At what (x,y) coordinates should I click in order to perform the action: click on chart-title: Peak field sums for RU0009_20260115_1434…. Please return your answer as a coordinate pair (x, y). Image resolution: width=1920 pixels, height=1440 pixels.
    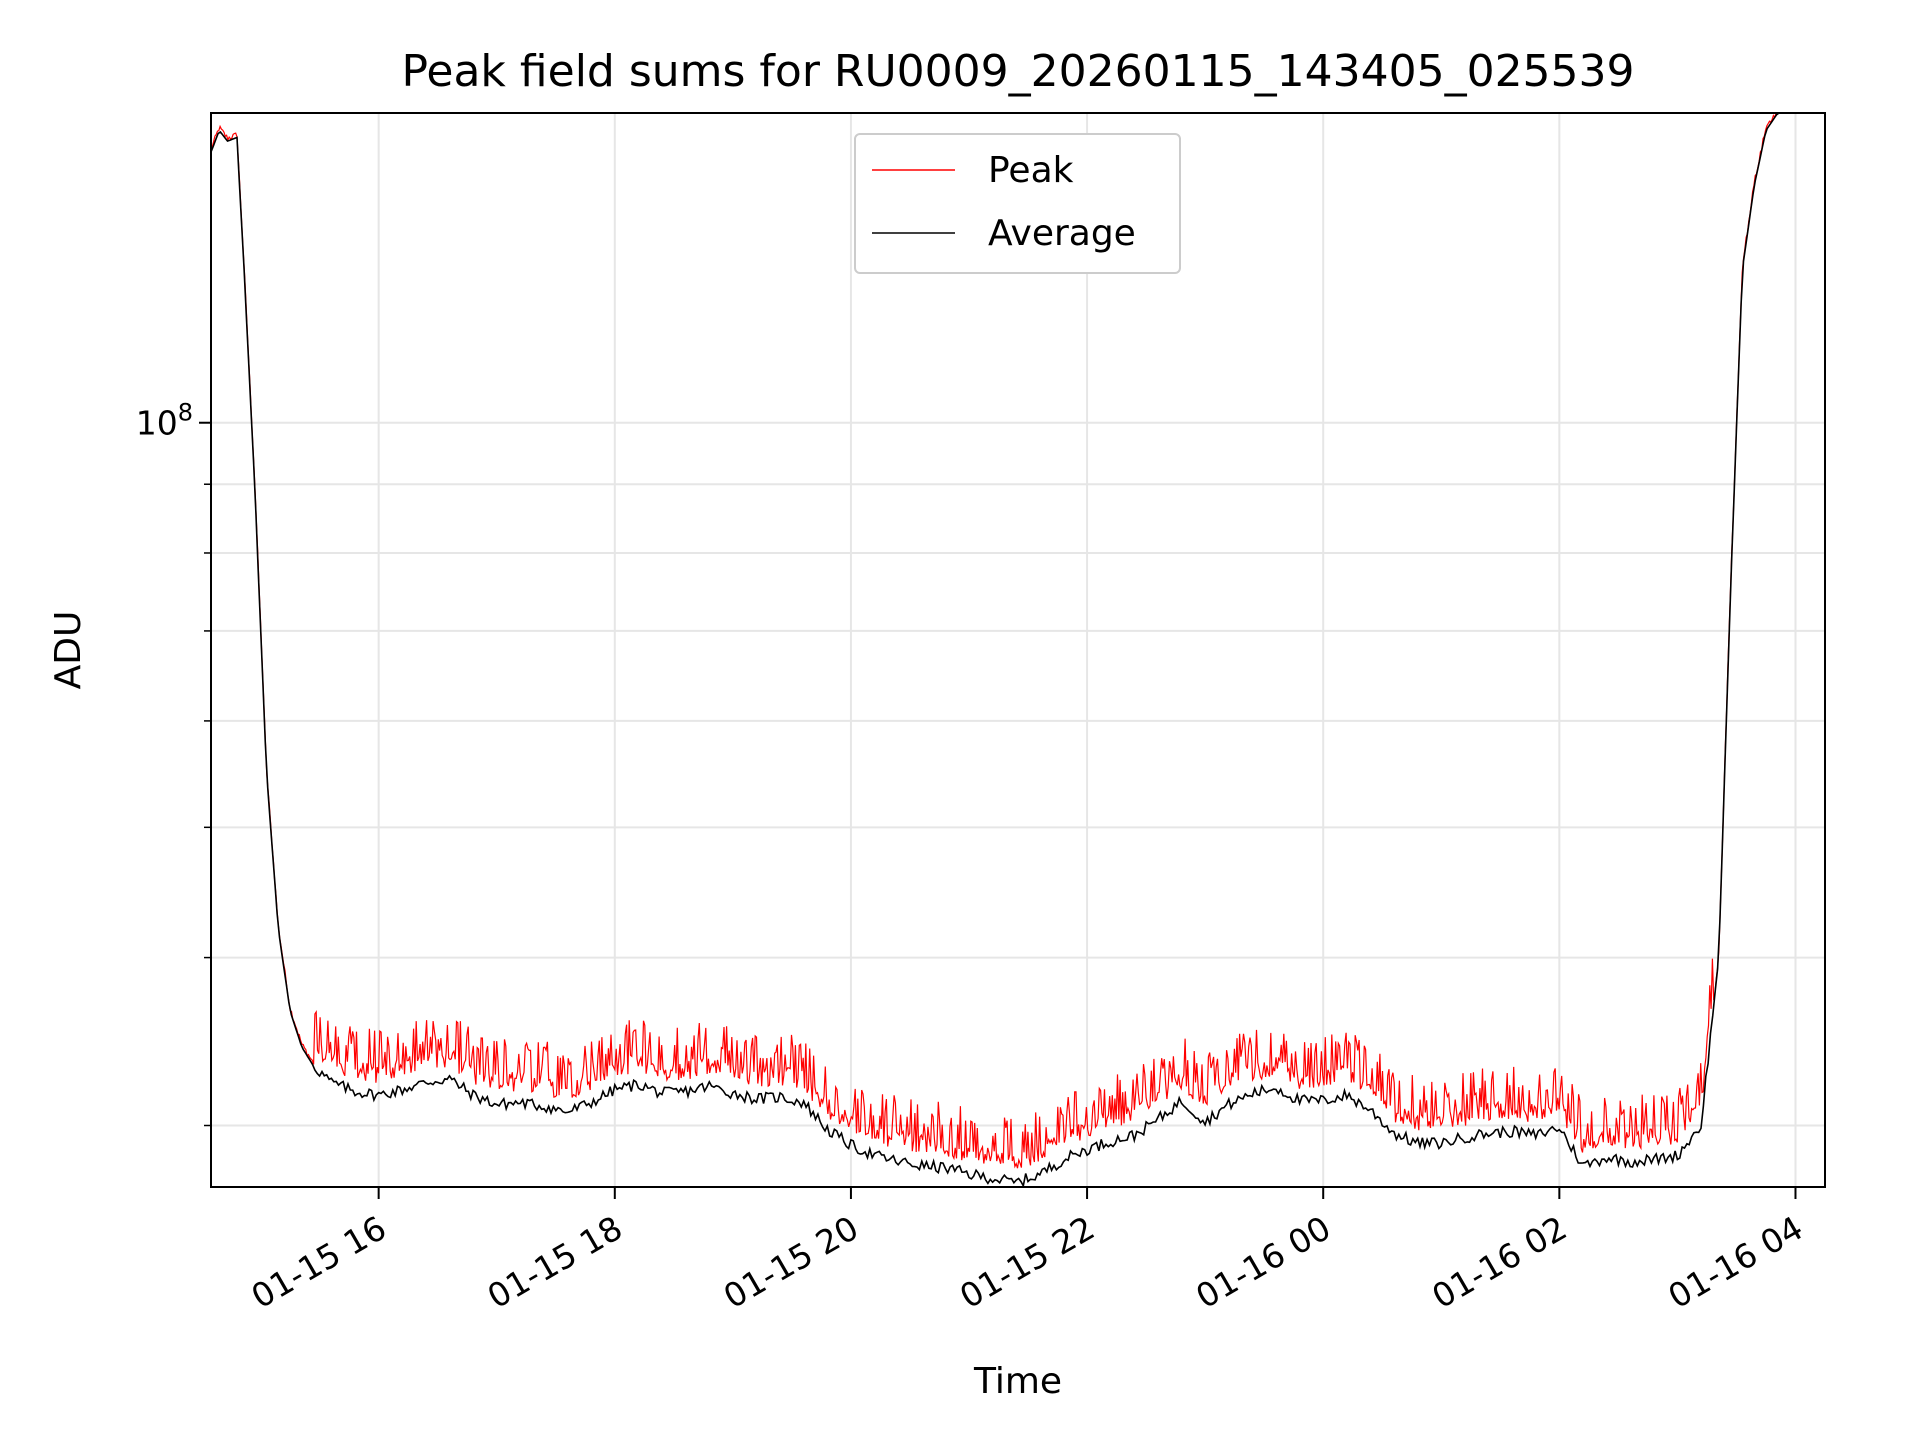
    Looking at the image, I should click on (1017, 71).